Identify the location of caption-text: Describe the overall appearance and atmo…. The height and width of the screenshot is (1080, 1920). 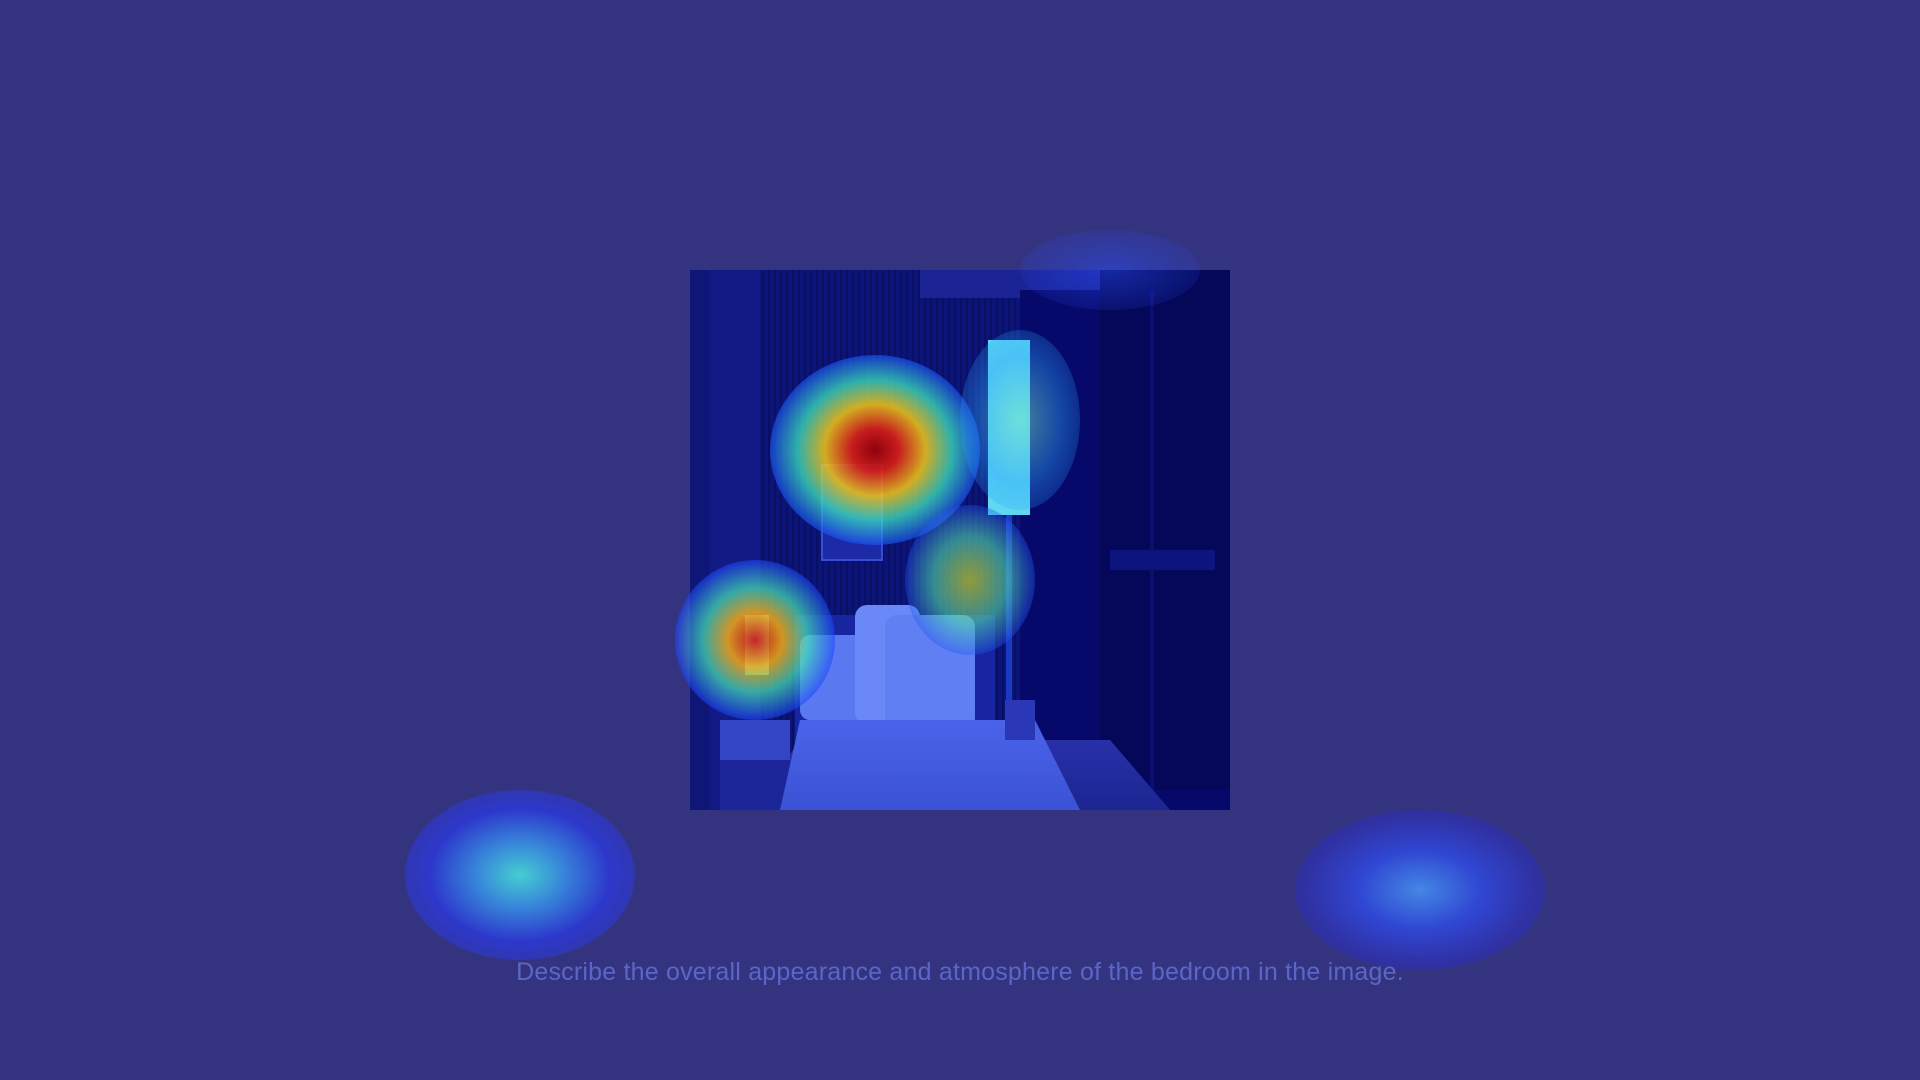
(960, 972).